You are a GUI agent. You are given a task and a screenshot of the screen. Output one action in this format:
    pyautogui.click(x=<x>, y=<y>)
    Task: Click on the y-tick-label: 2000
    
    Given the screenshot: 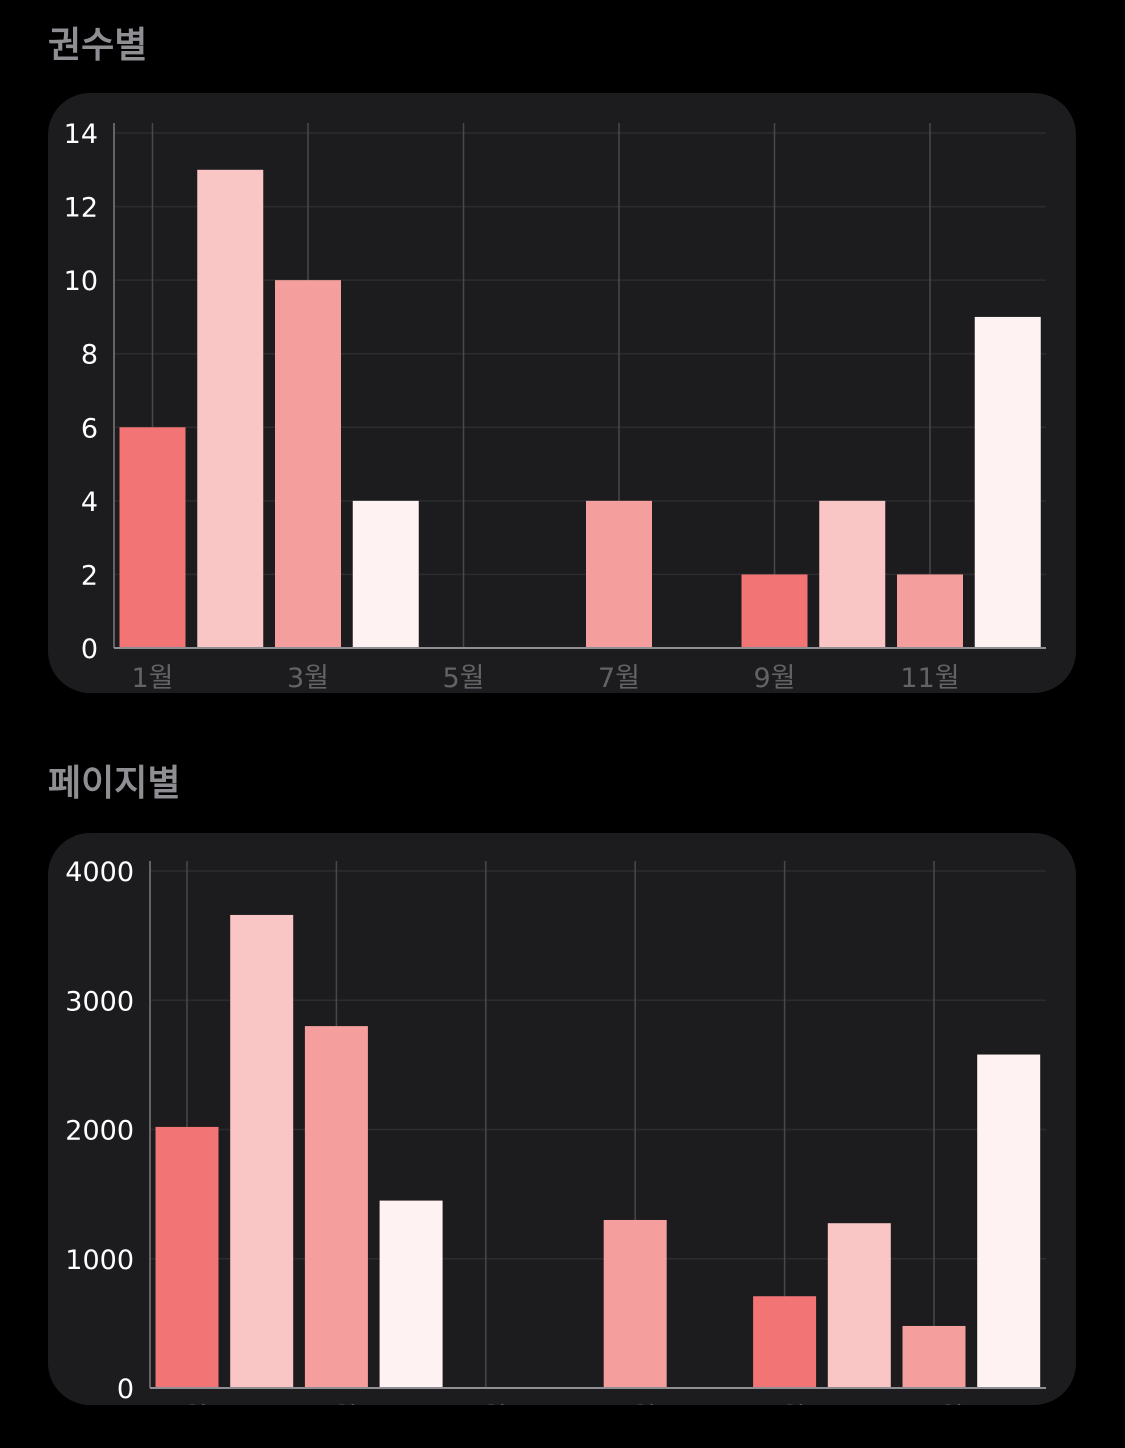 What is the action you would take?
    pyautogui.click(x=99, y=1131)
    